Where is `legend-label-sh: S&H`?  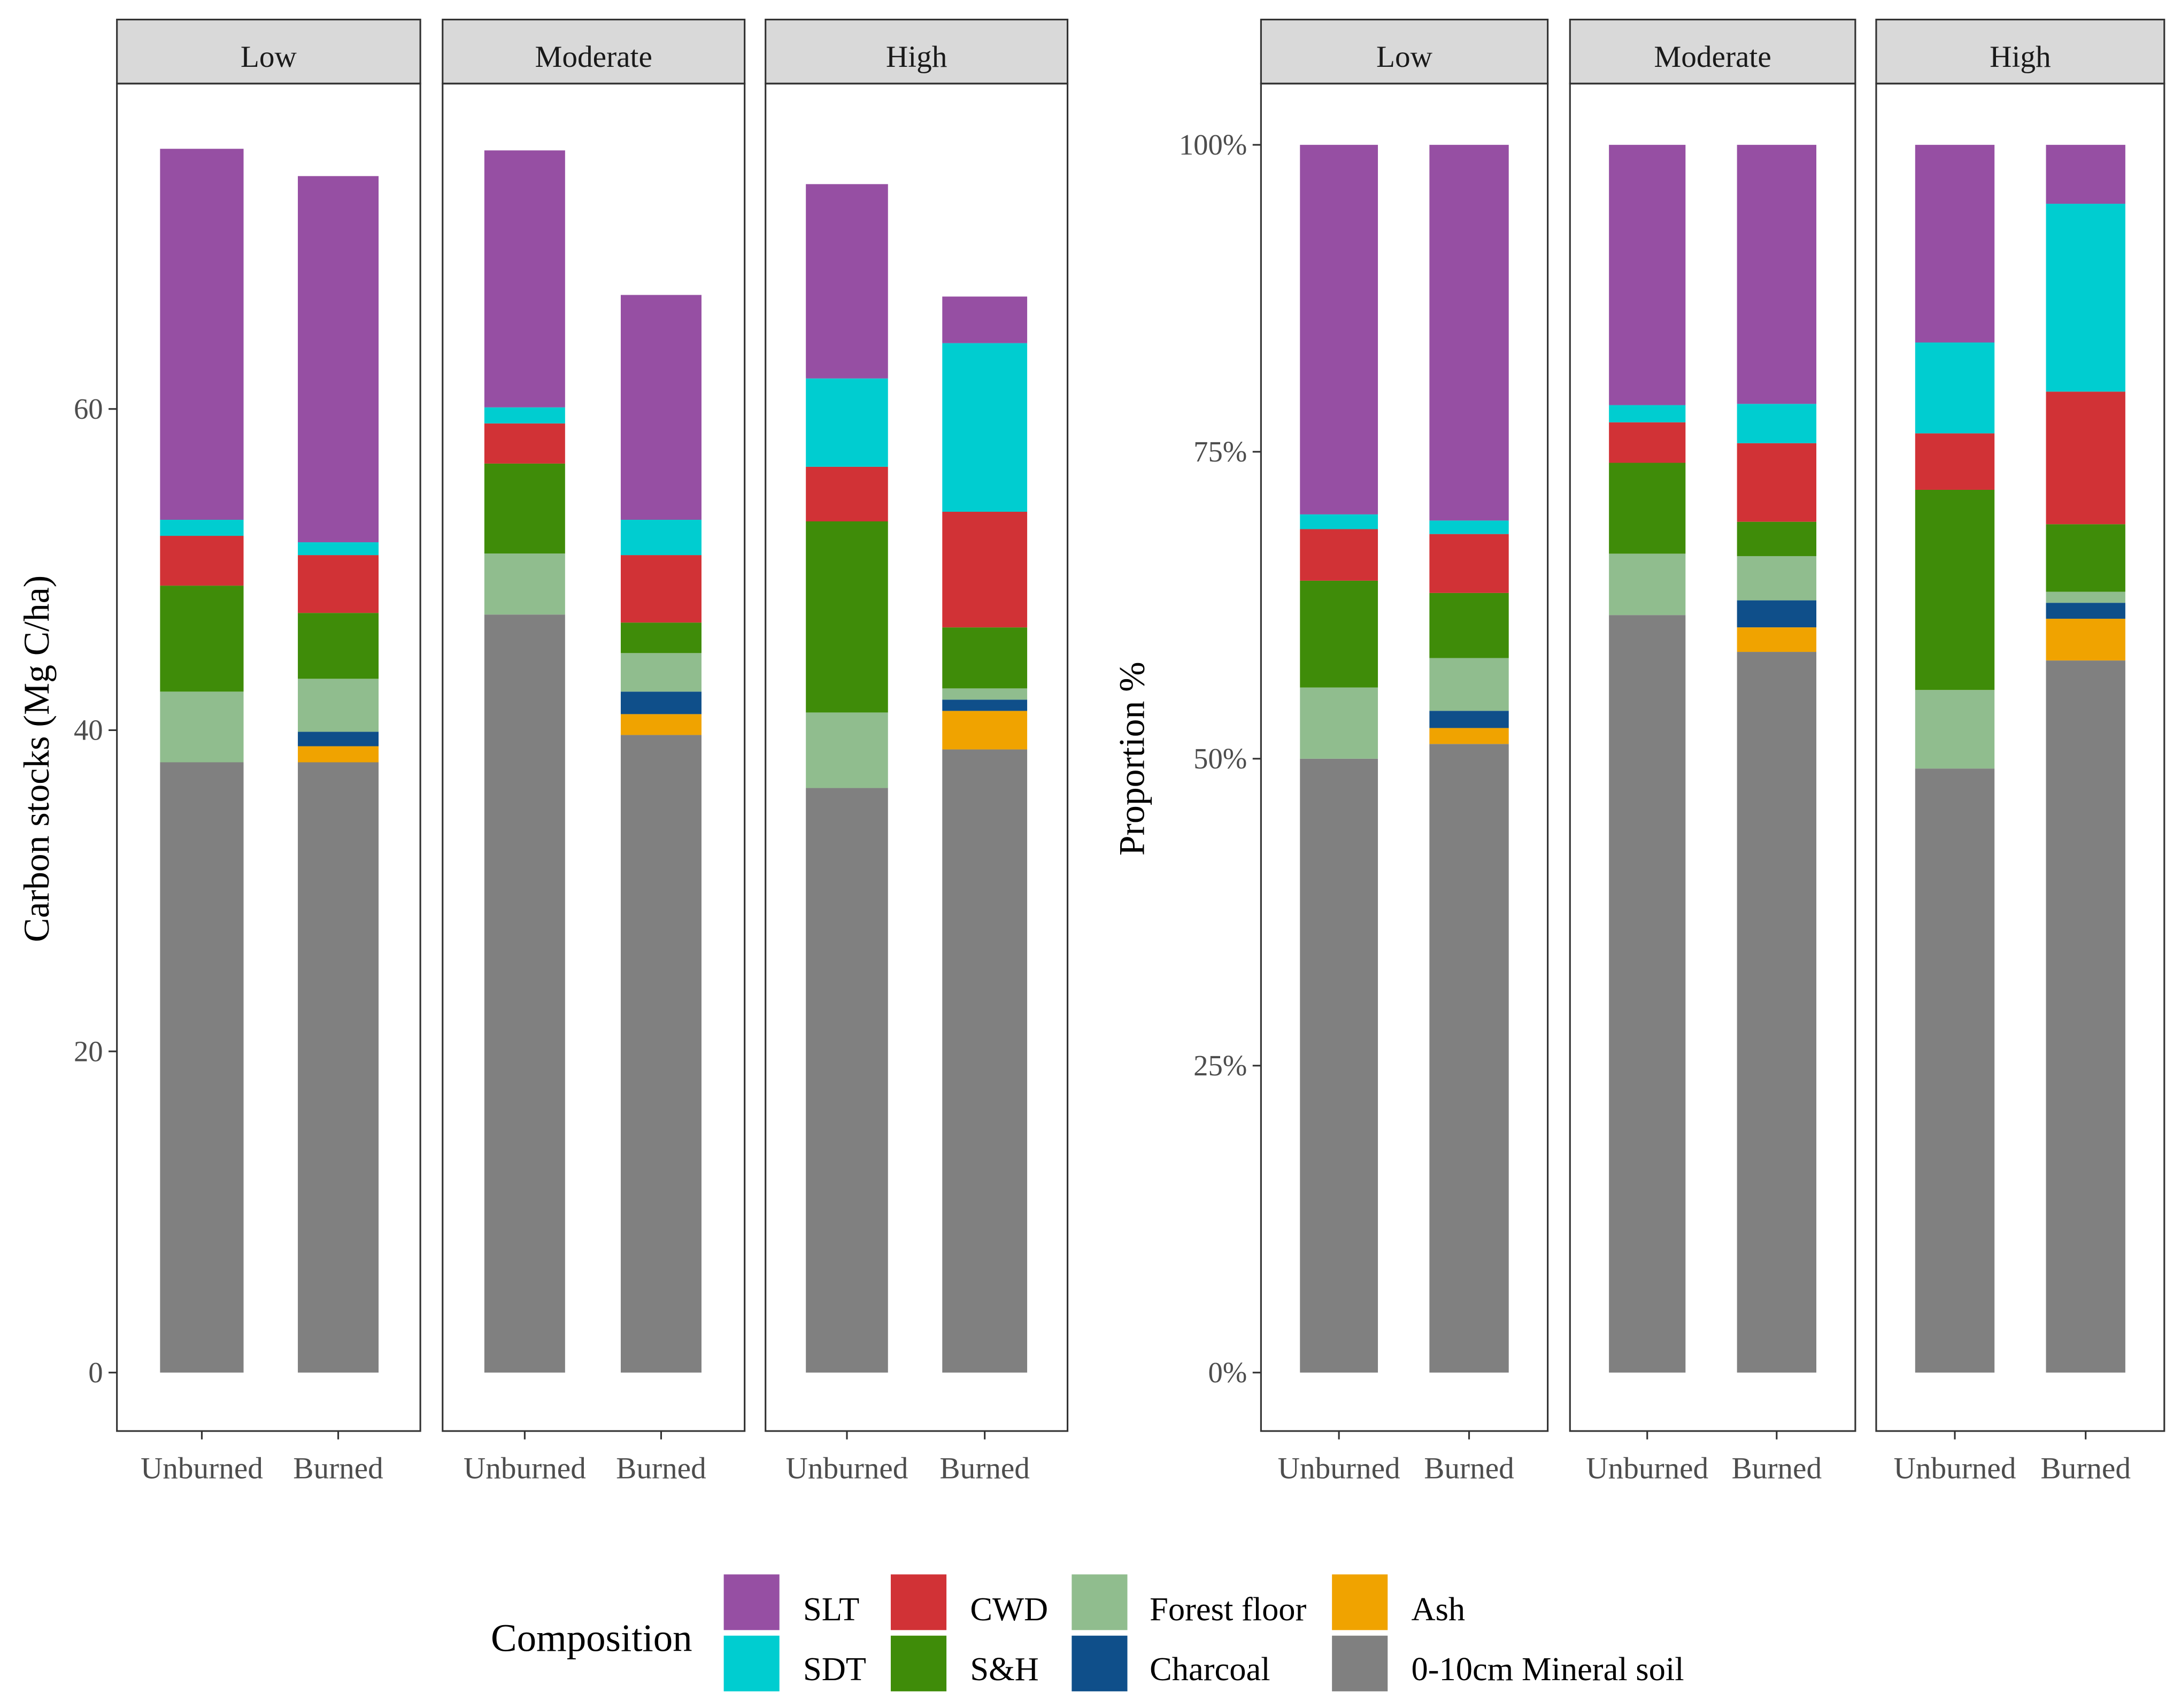 legend-label-sh: S&H is located at coordinates (1004, 1669).